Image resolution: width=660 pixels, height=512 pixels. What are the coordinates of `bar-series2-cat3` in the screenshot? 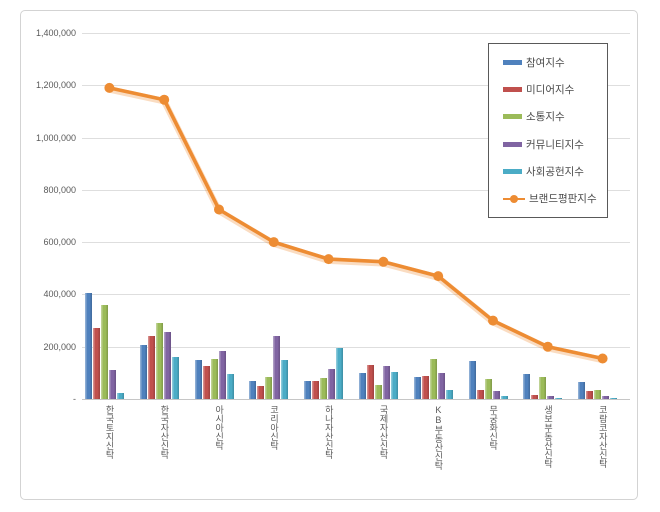 It's located at (206, 382).